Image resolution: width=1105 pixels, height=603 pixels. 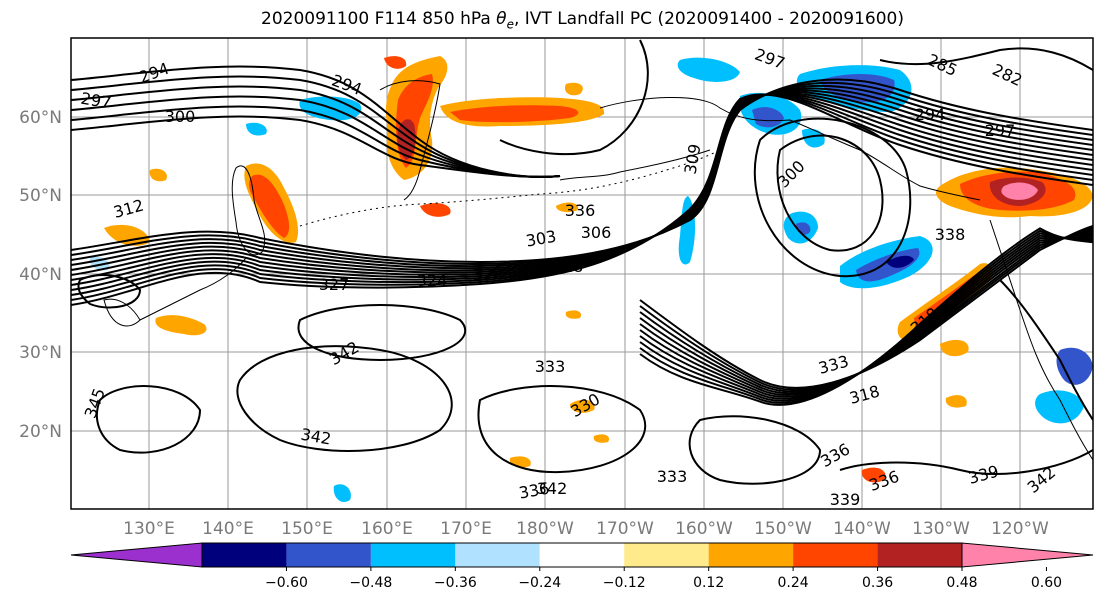 What do you see at coordinates (501, 19) in the screenshot?
I see `theta-symbol: θ` at bounding box center [501, 19].